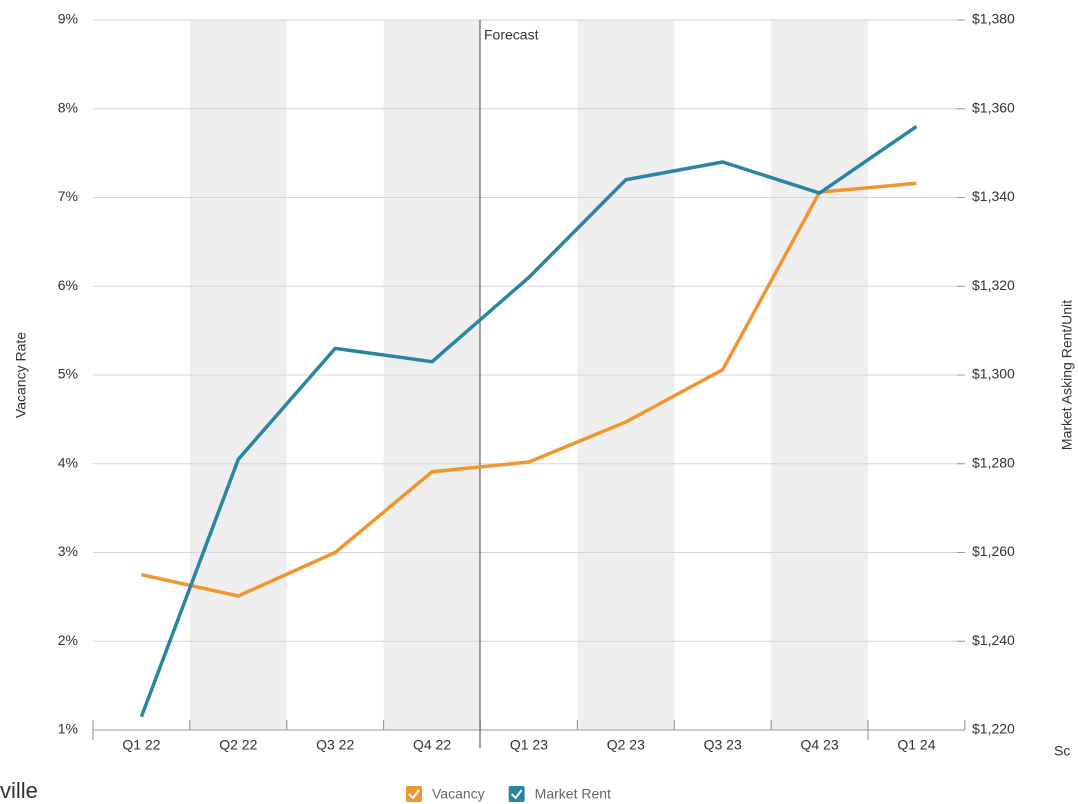 The image size is (1078, 804). What do you see at coordinates (993, 374) in the screenshot?
I see `y2-tick-label: $1,300` at bounding box center [993, 374].